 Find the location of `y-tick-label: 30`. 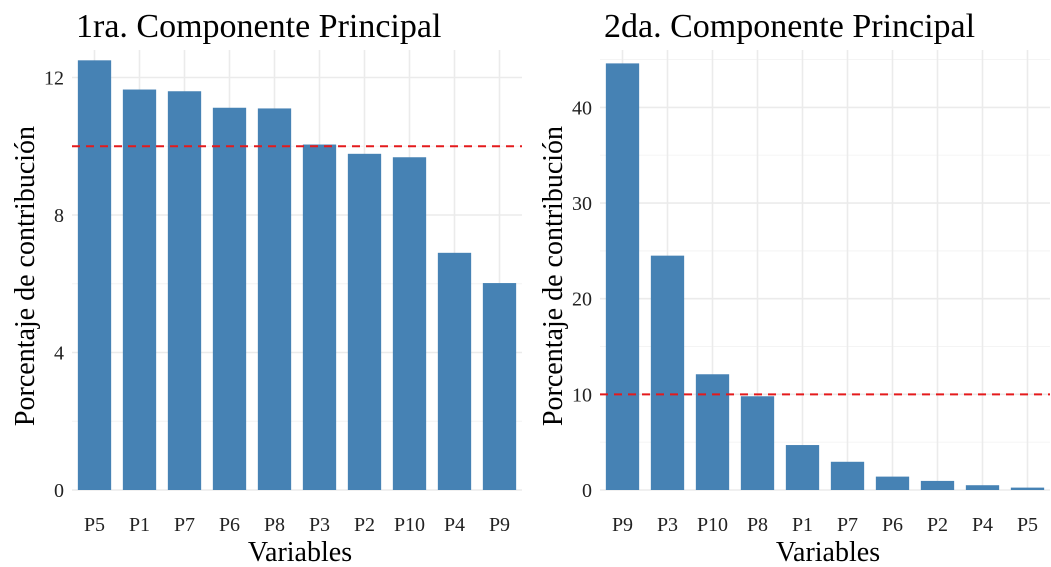

y-tick-label: 30 is located at coordinates (582, 204).